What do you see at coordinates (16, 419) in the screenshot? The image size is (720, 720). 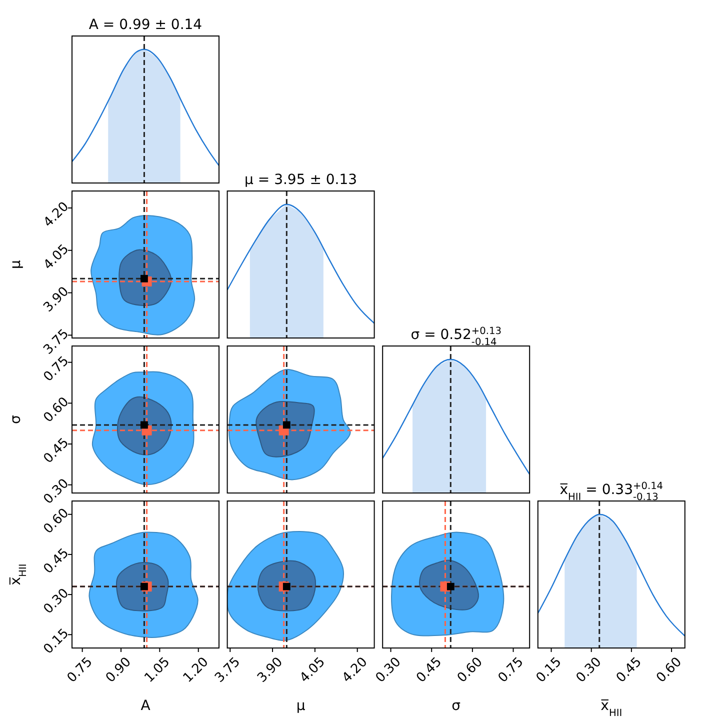 I see `y-axis-title: σ` at bounding box center [16, 419].